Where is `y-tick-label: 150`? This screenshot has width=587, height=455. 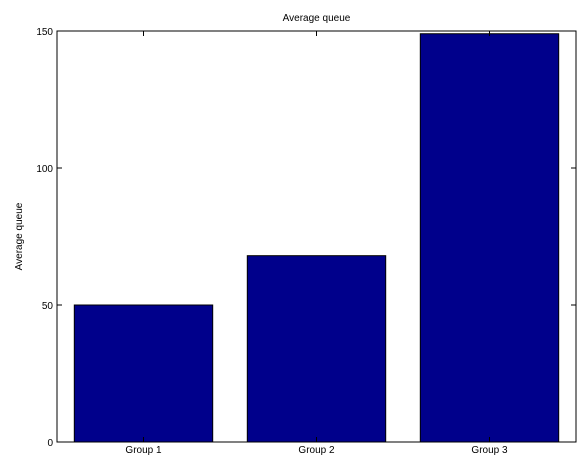 y-tick-label: 150 is located at coordinates (44, 32).